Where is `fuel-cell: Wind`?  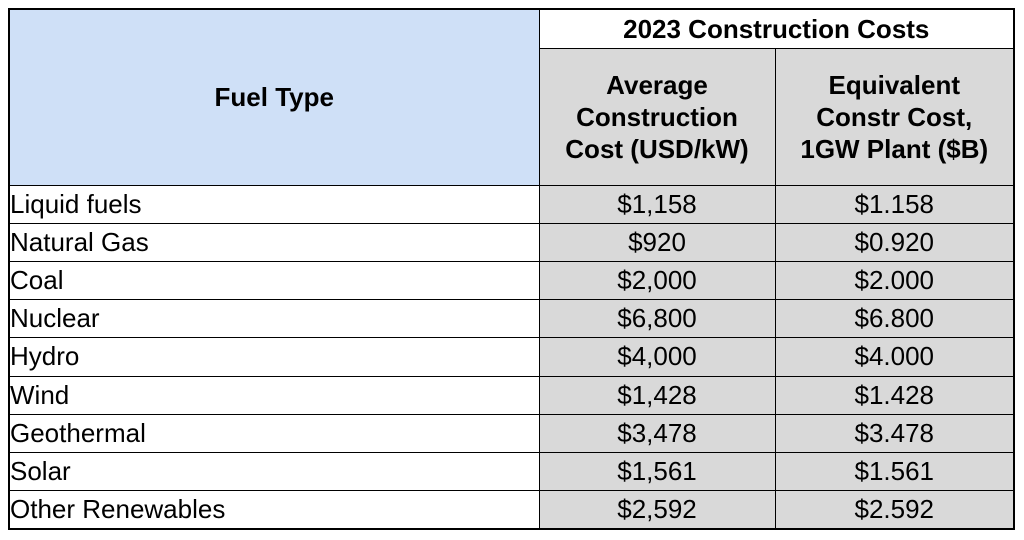 fuel-cell: Wind is located at coordinates (274, 395).